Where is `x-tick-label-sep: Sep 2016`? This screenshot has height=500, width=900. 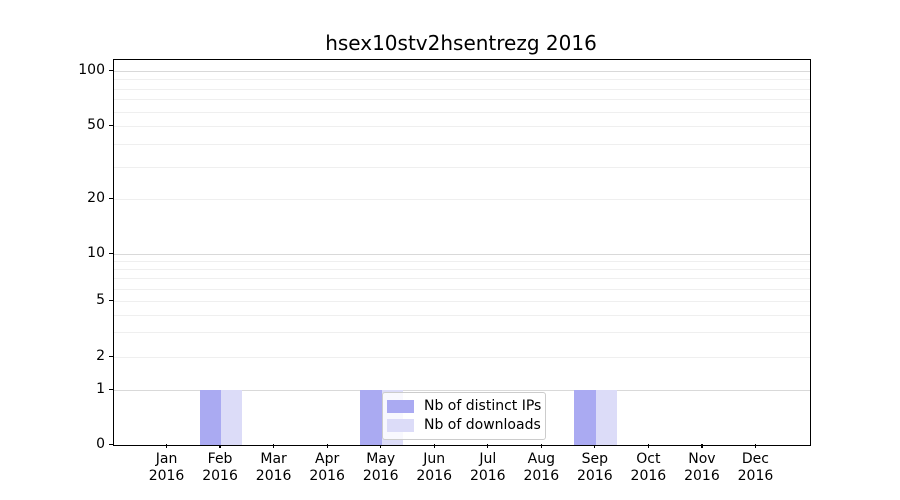
x-tick-label-sep: Sep 2016 is located at coordinates (595, 467).